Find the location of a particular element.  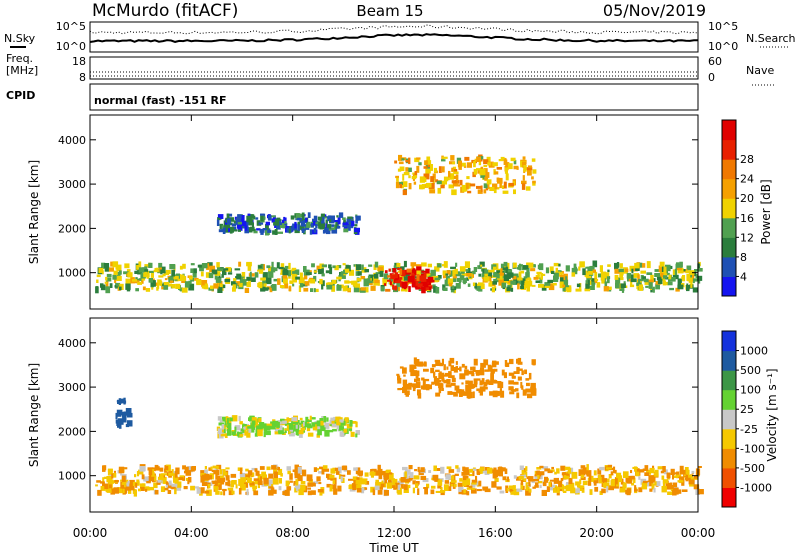

colorbar-tick-label: 1000 is located at coordinates (754, 351).